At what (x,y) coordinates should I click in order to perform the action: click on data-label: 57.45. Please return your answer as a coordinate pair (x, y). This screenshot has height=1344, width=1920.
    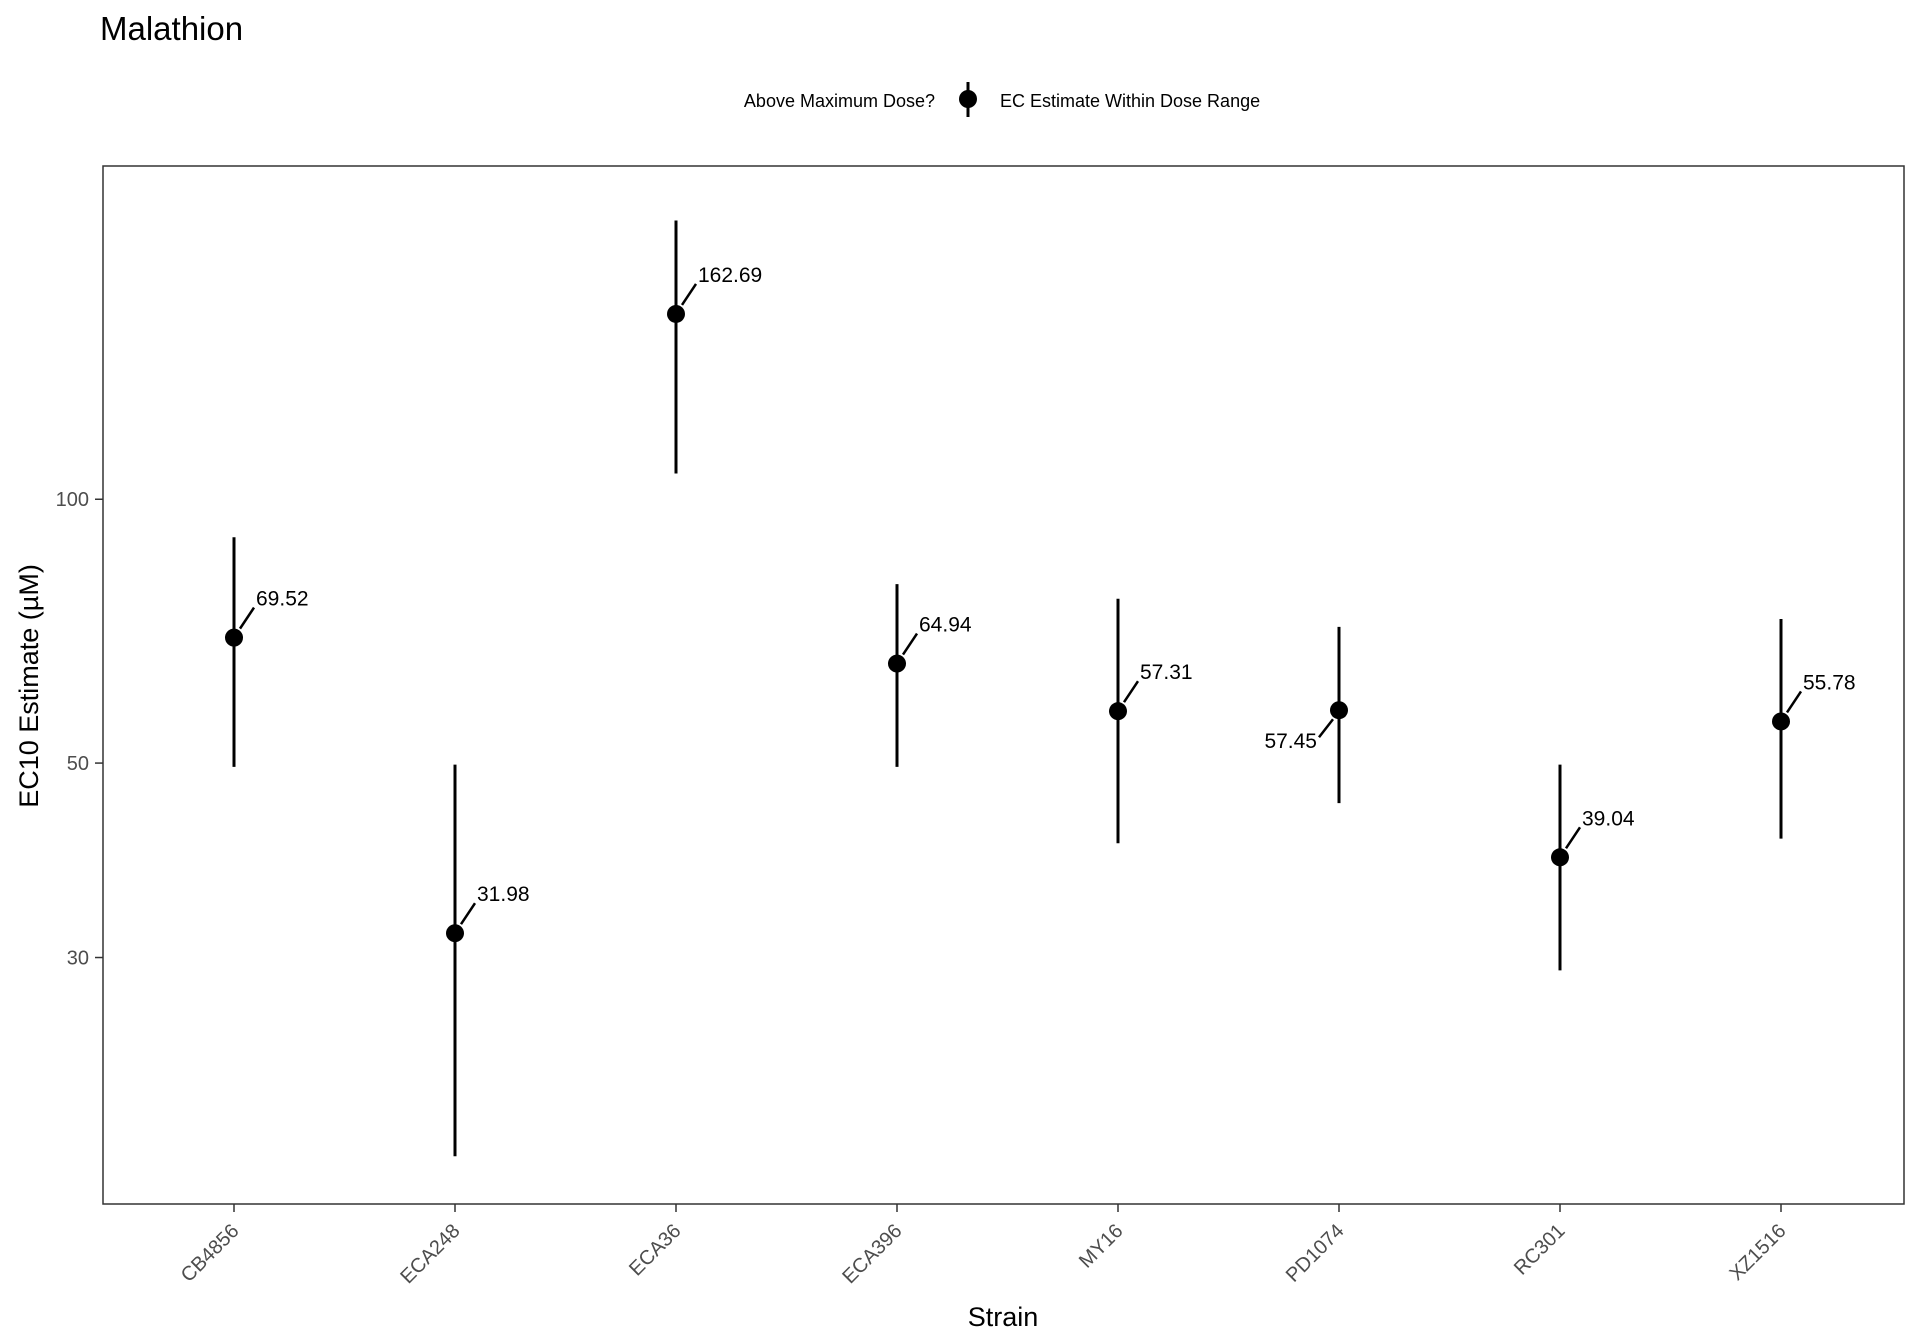
    Looking at the image, I should click on (1290, 741).